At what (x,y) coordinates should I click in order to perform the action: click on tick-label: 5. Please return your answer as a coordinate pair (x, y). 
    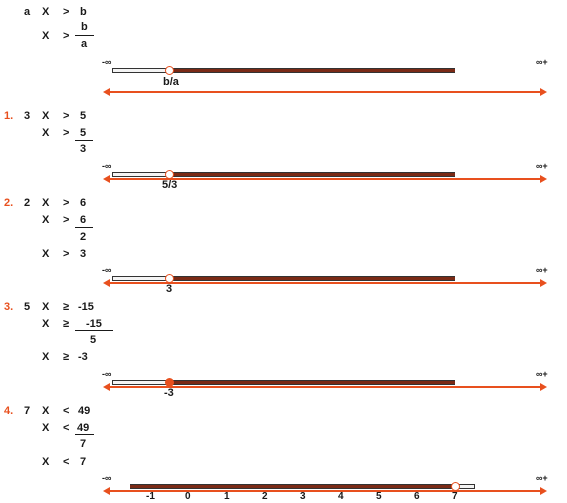
    Looking at the image, I should click on (379, 496).